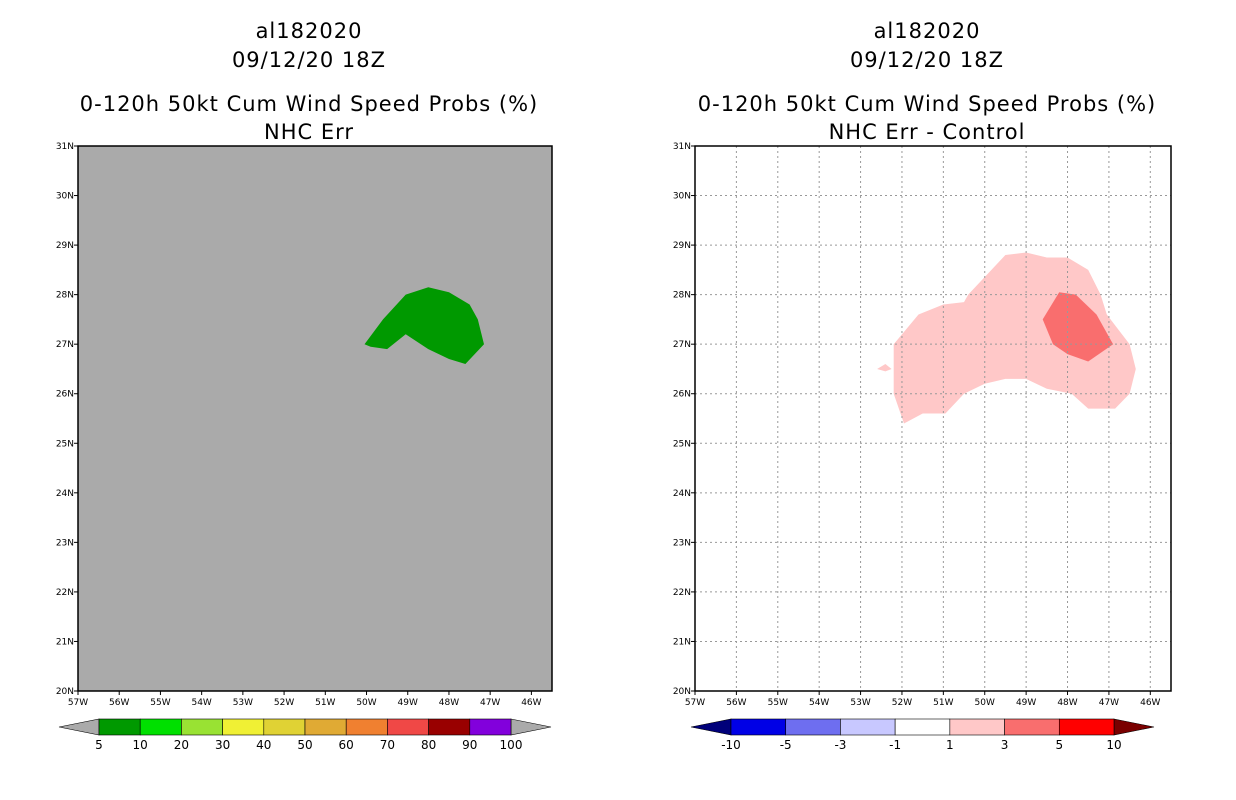 The width and height of the screenshot is (1236, 800). I want to click on colorbar-label: 60, so click(346, 745).